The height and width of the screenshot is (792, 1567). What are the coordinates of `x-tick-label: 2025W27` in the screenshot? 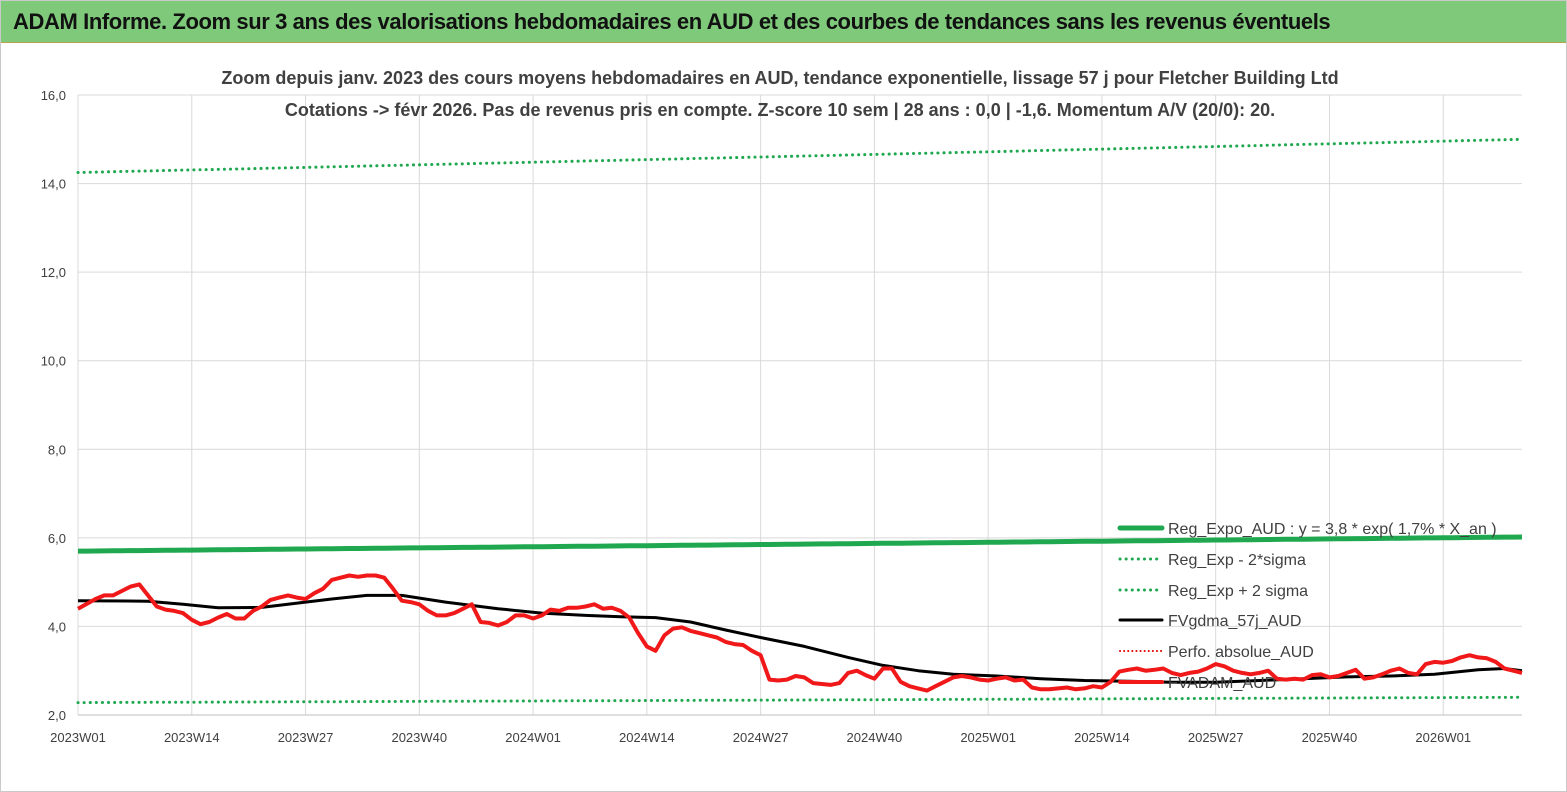 It's located at (1216, 737).